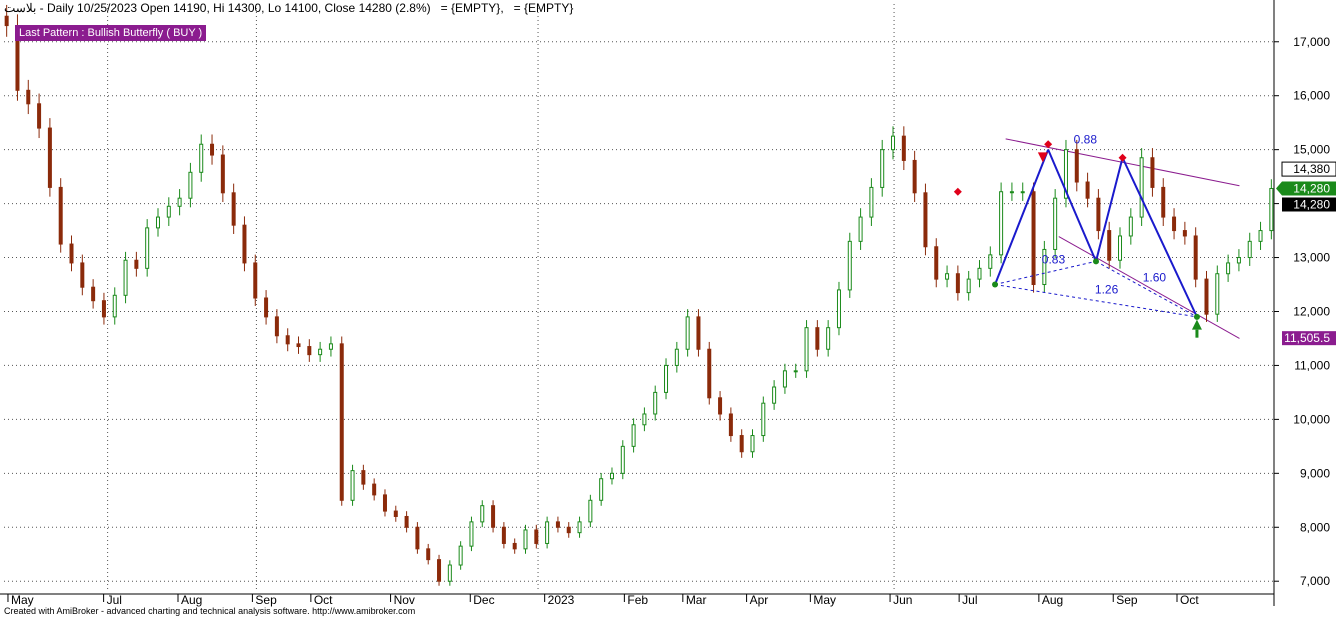 This screenshot has height=624, width=1336. I want to click on x-tick-label: May, so click(22, 600).